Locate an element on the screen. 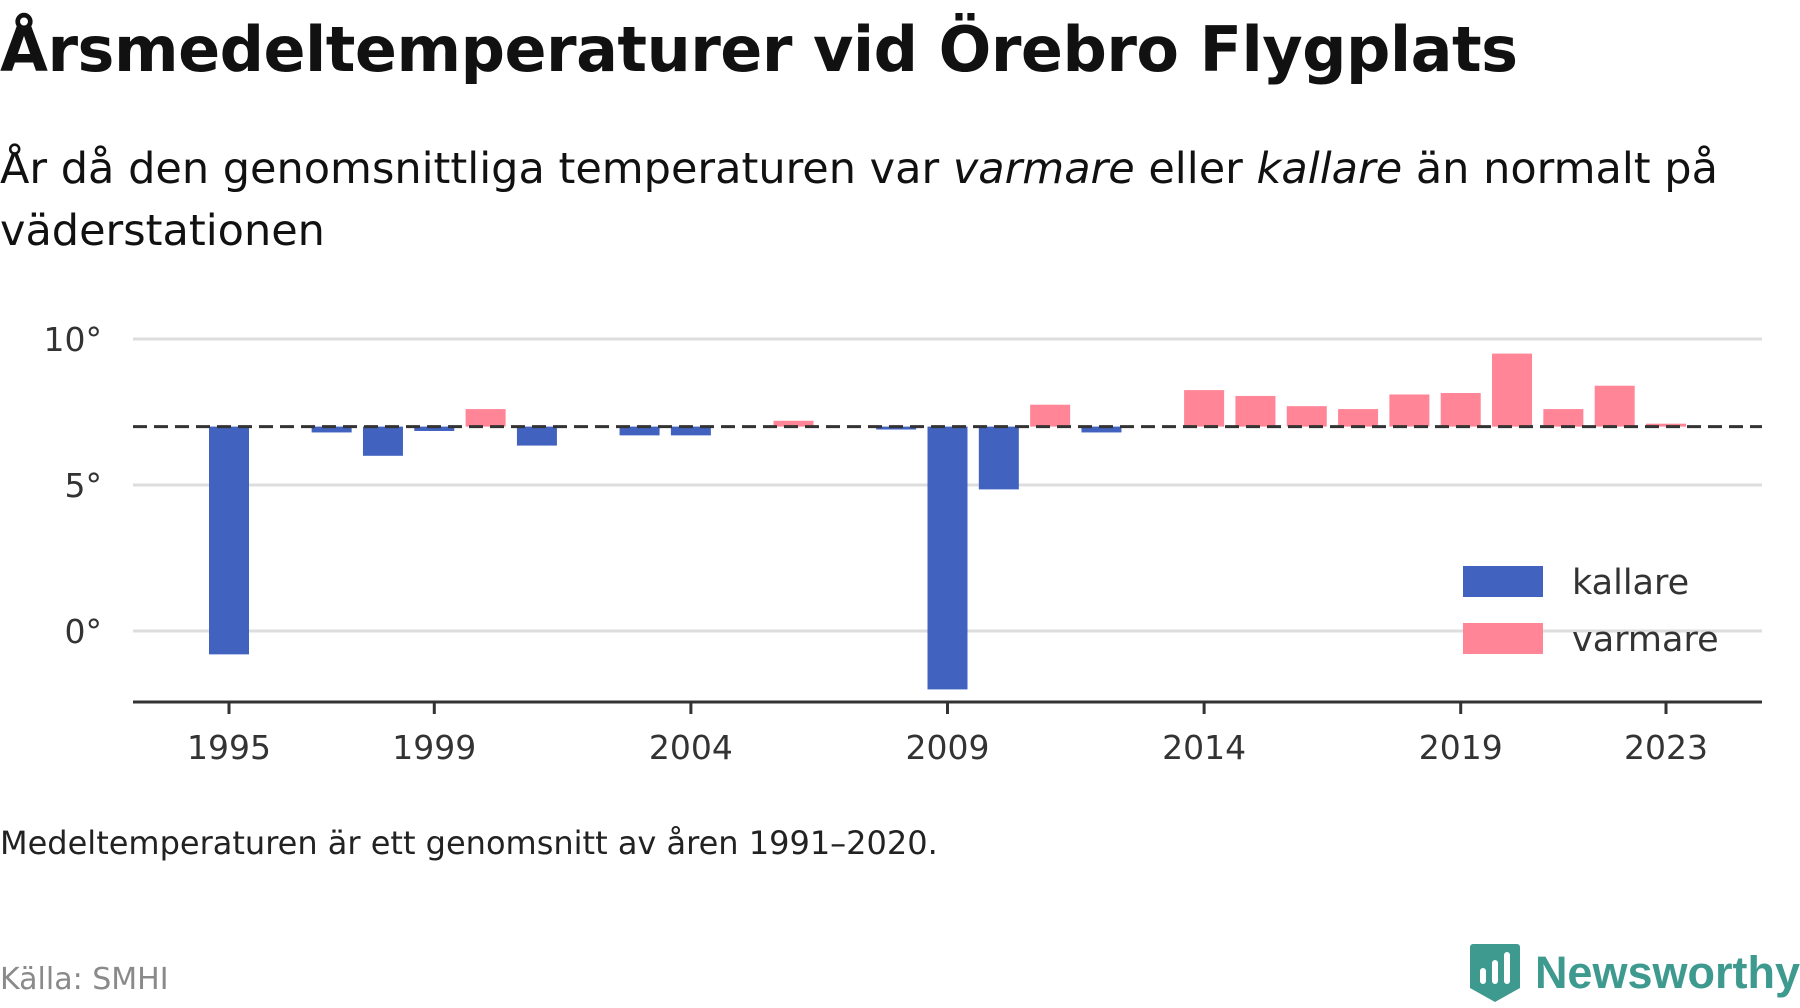 Image resolution: width=1800 pixels, height=1008 pixels. legend-label-varmare: varmare is located at coordinates (1645, 640).